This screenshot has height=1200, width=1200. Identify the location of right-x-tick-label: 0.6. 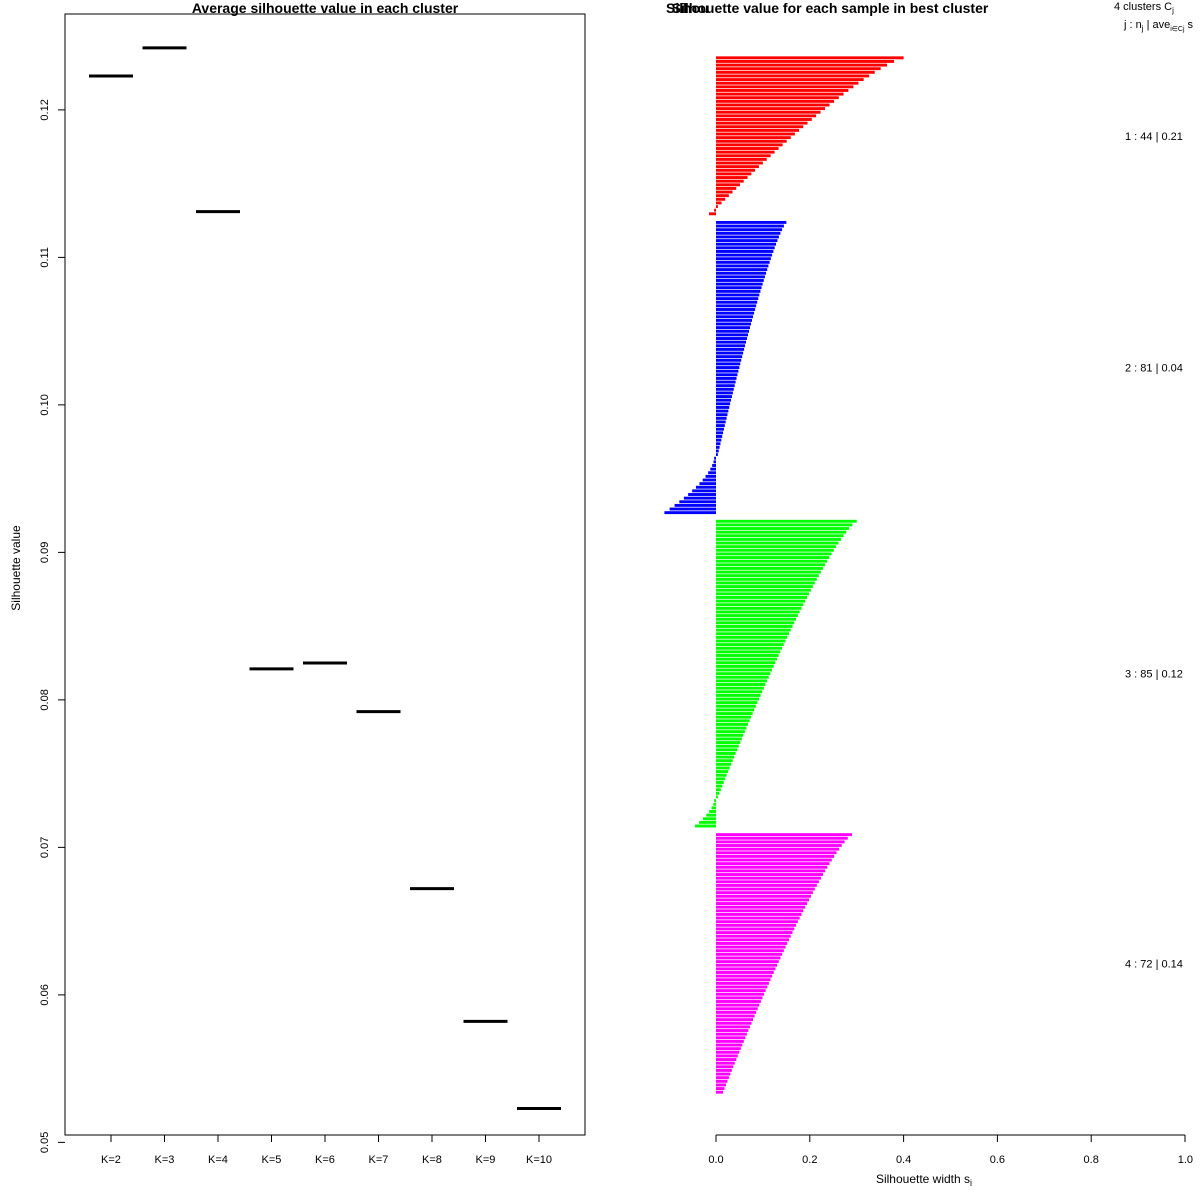
(997, 1160).